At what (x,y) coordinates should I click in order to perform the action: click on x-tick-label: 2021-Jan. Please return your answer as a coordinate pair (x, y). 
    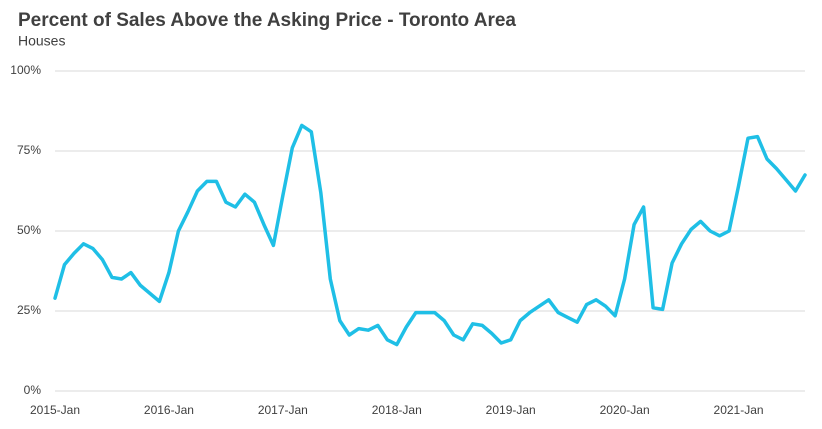
    Looking at the image, I should click on (739, 410).